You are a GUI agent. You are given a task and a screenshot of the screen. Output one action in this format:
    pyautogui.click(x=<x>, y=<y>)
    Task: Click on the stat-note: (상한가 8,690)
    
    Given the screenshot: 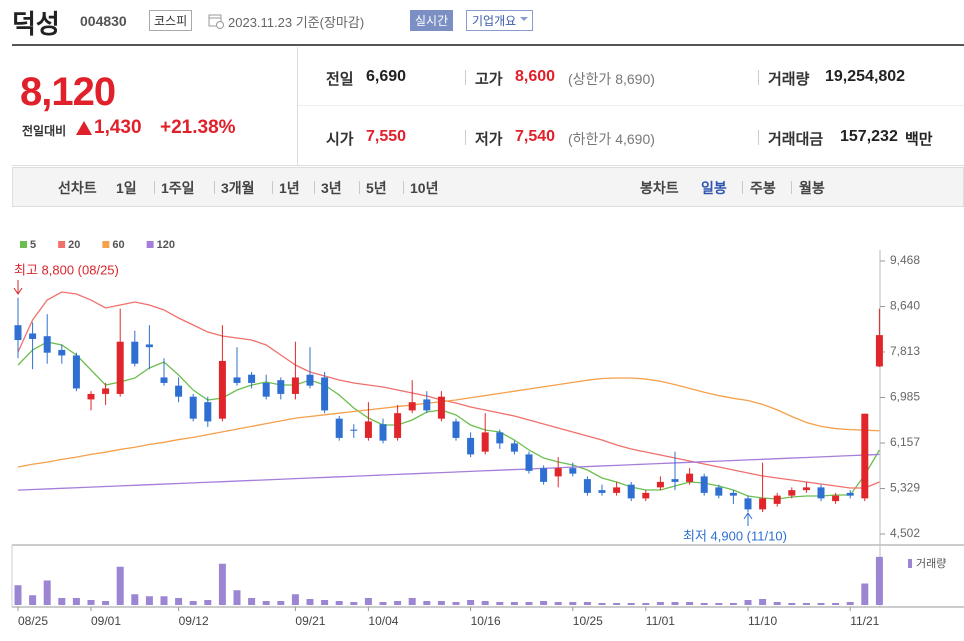 What is the action you would take?
    pyautogui.click(x=611, y=79)
    